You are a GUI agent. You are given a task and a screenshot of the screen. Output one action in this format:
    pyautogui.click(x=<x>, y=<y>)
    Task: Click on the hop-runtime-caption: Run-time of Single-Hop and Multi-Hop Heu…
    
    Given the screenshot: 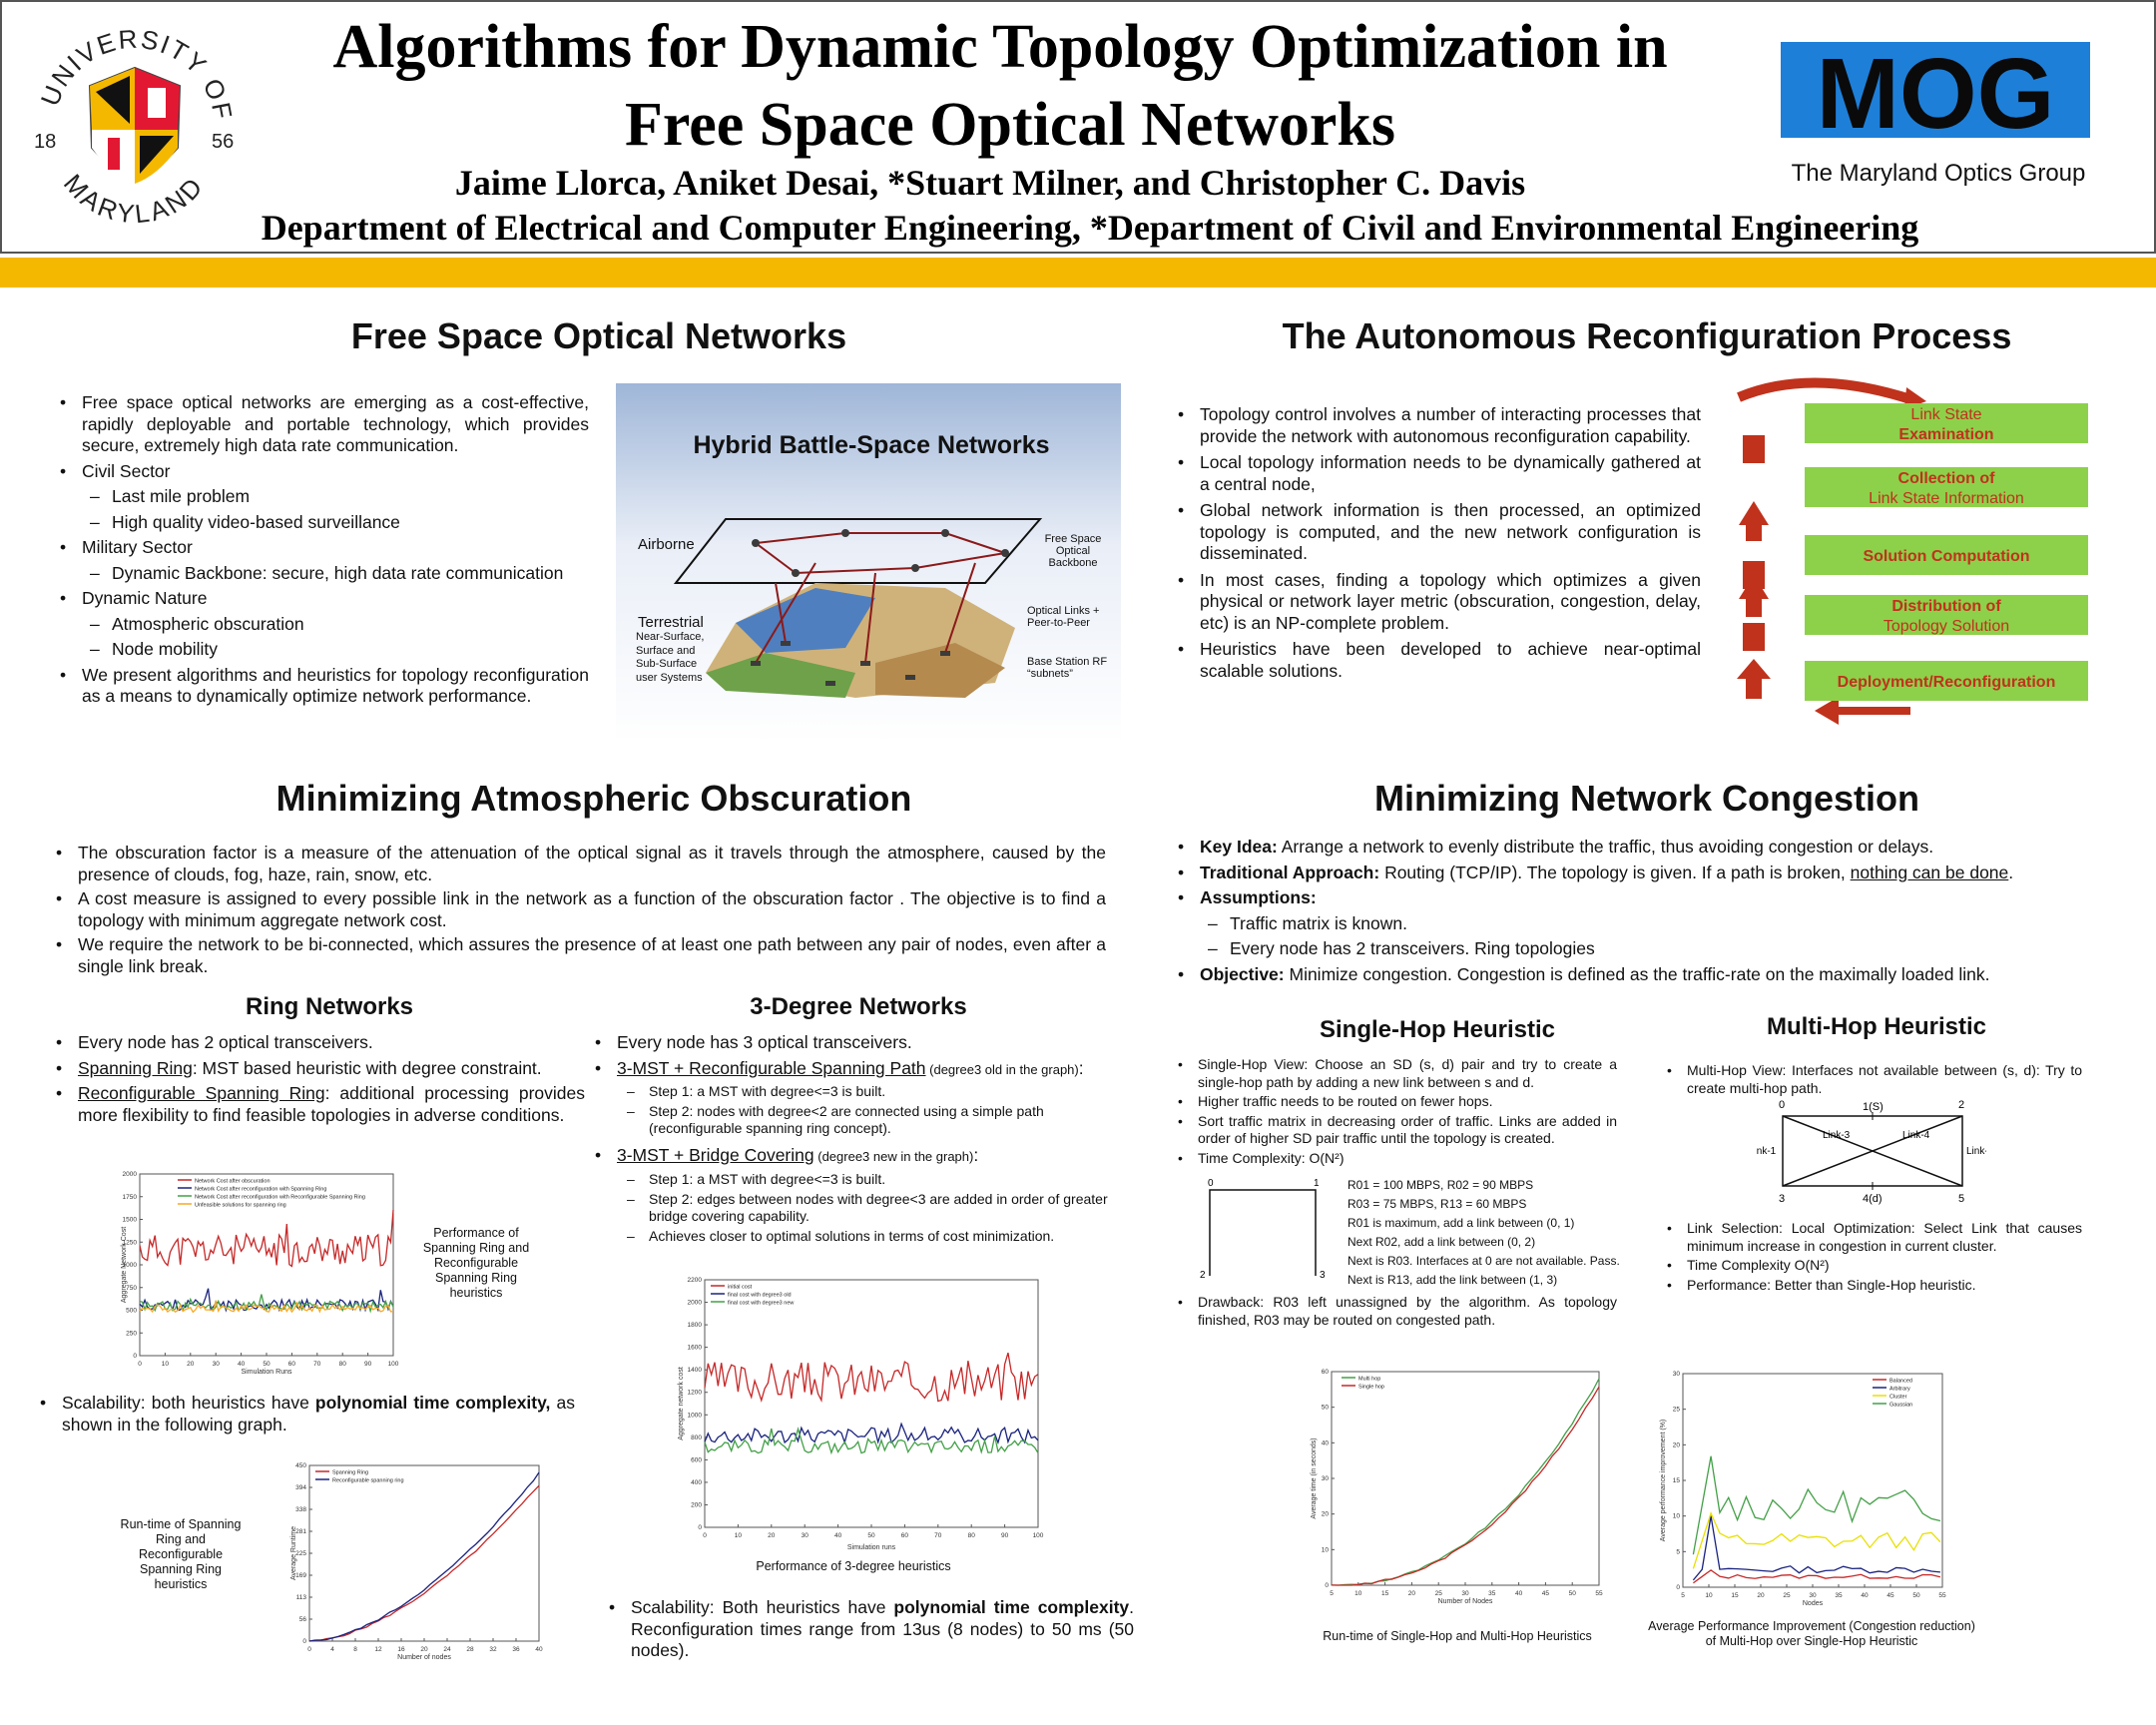 What is the action you would take?
    pyautogui.click(x=1457, y=1636)
    